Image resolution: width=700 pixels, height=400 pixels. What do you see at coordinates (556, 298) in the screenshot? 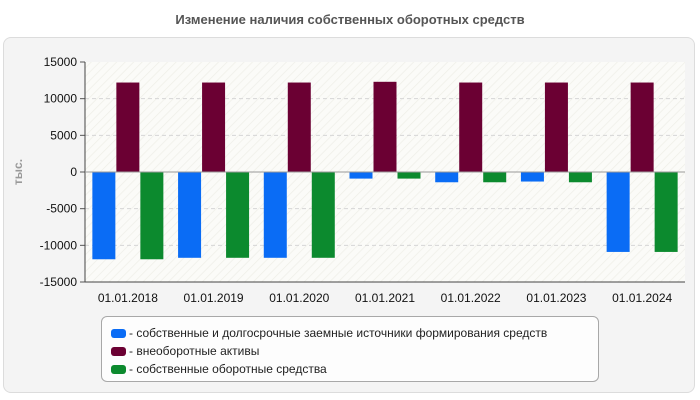
I see `x-tick-label: 01.01.2023` at bounding box center [556, 298].